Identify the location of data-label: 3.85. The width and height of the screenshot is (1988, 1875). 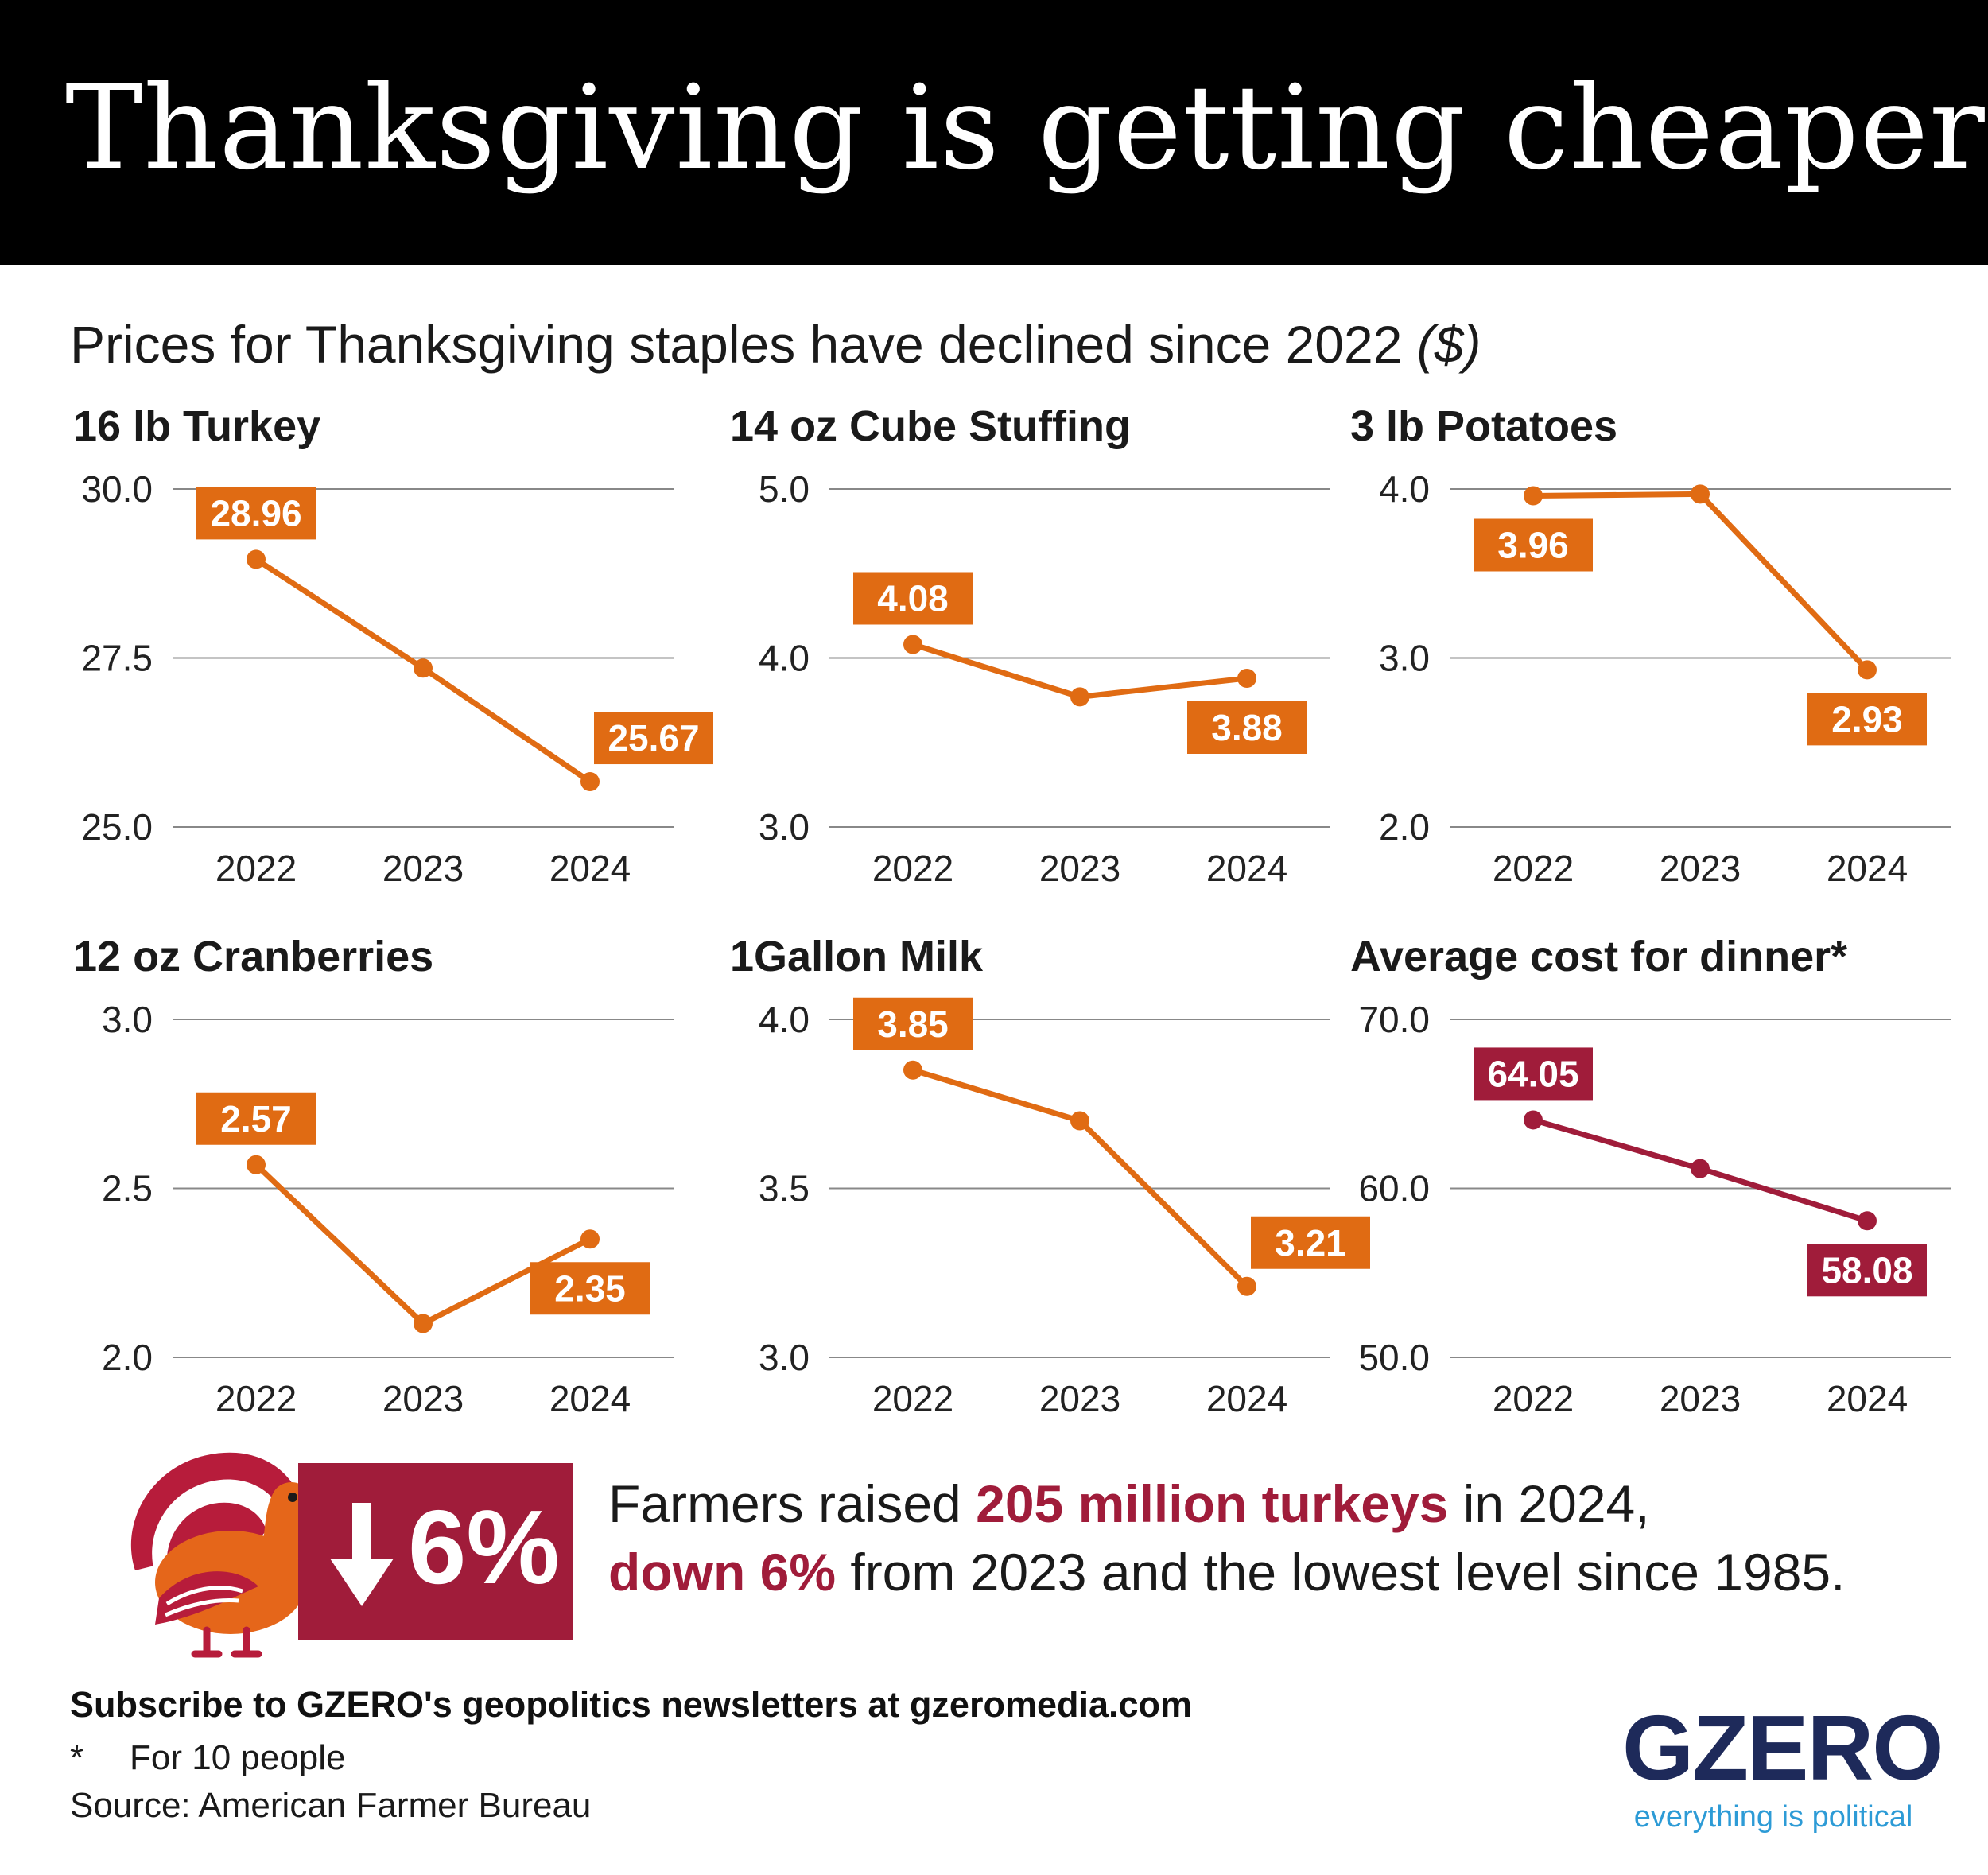
(913, 1023).